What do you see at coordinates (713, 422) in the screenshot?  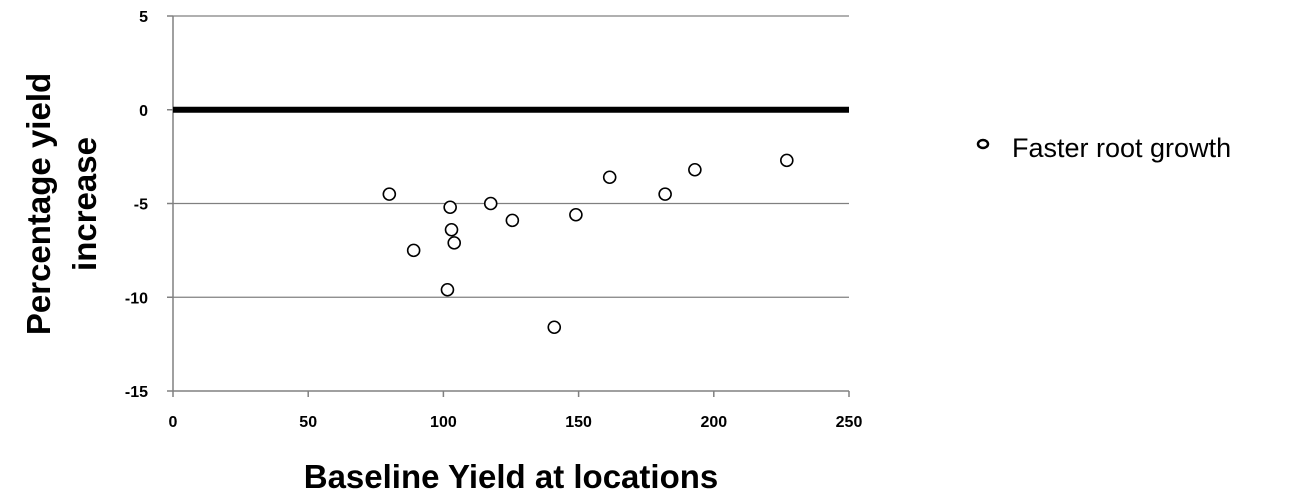 I see `x-tick-label: 200` at bounding box center [713, 422].